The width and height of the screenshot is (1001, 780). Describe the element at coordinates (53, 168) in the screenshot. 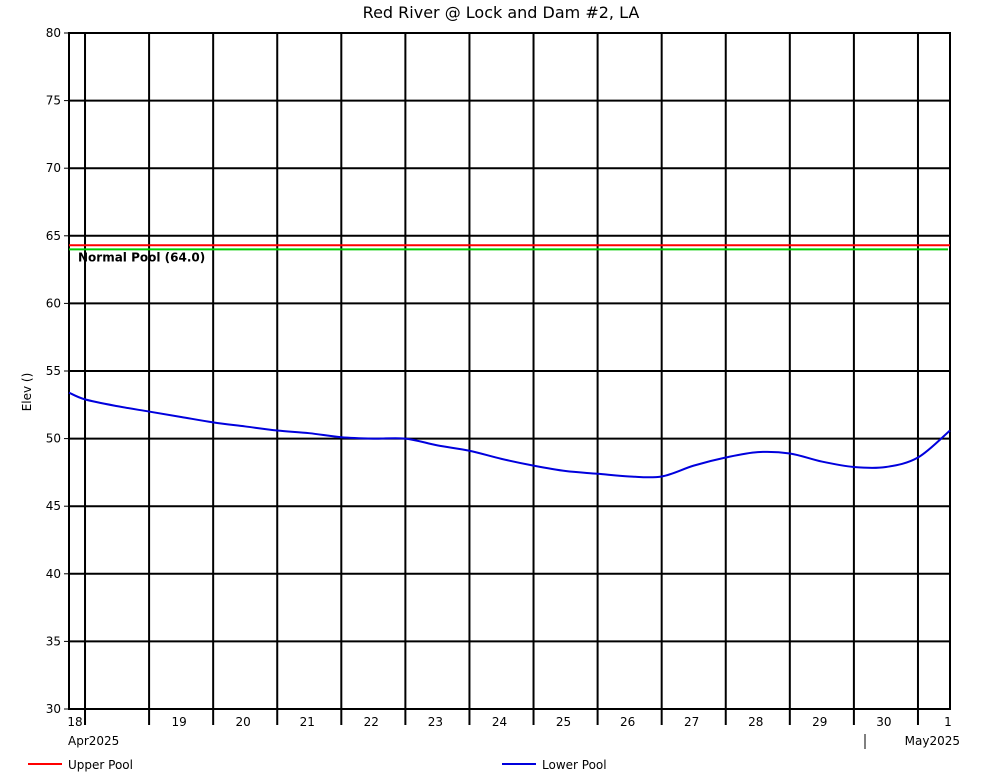

I see `y-tick-label: 70` at that location.